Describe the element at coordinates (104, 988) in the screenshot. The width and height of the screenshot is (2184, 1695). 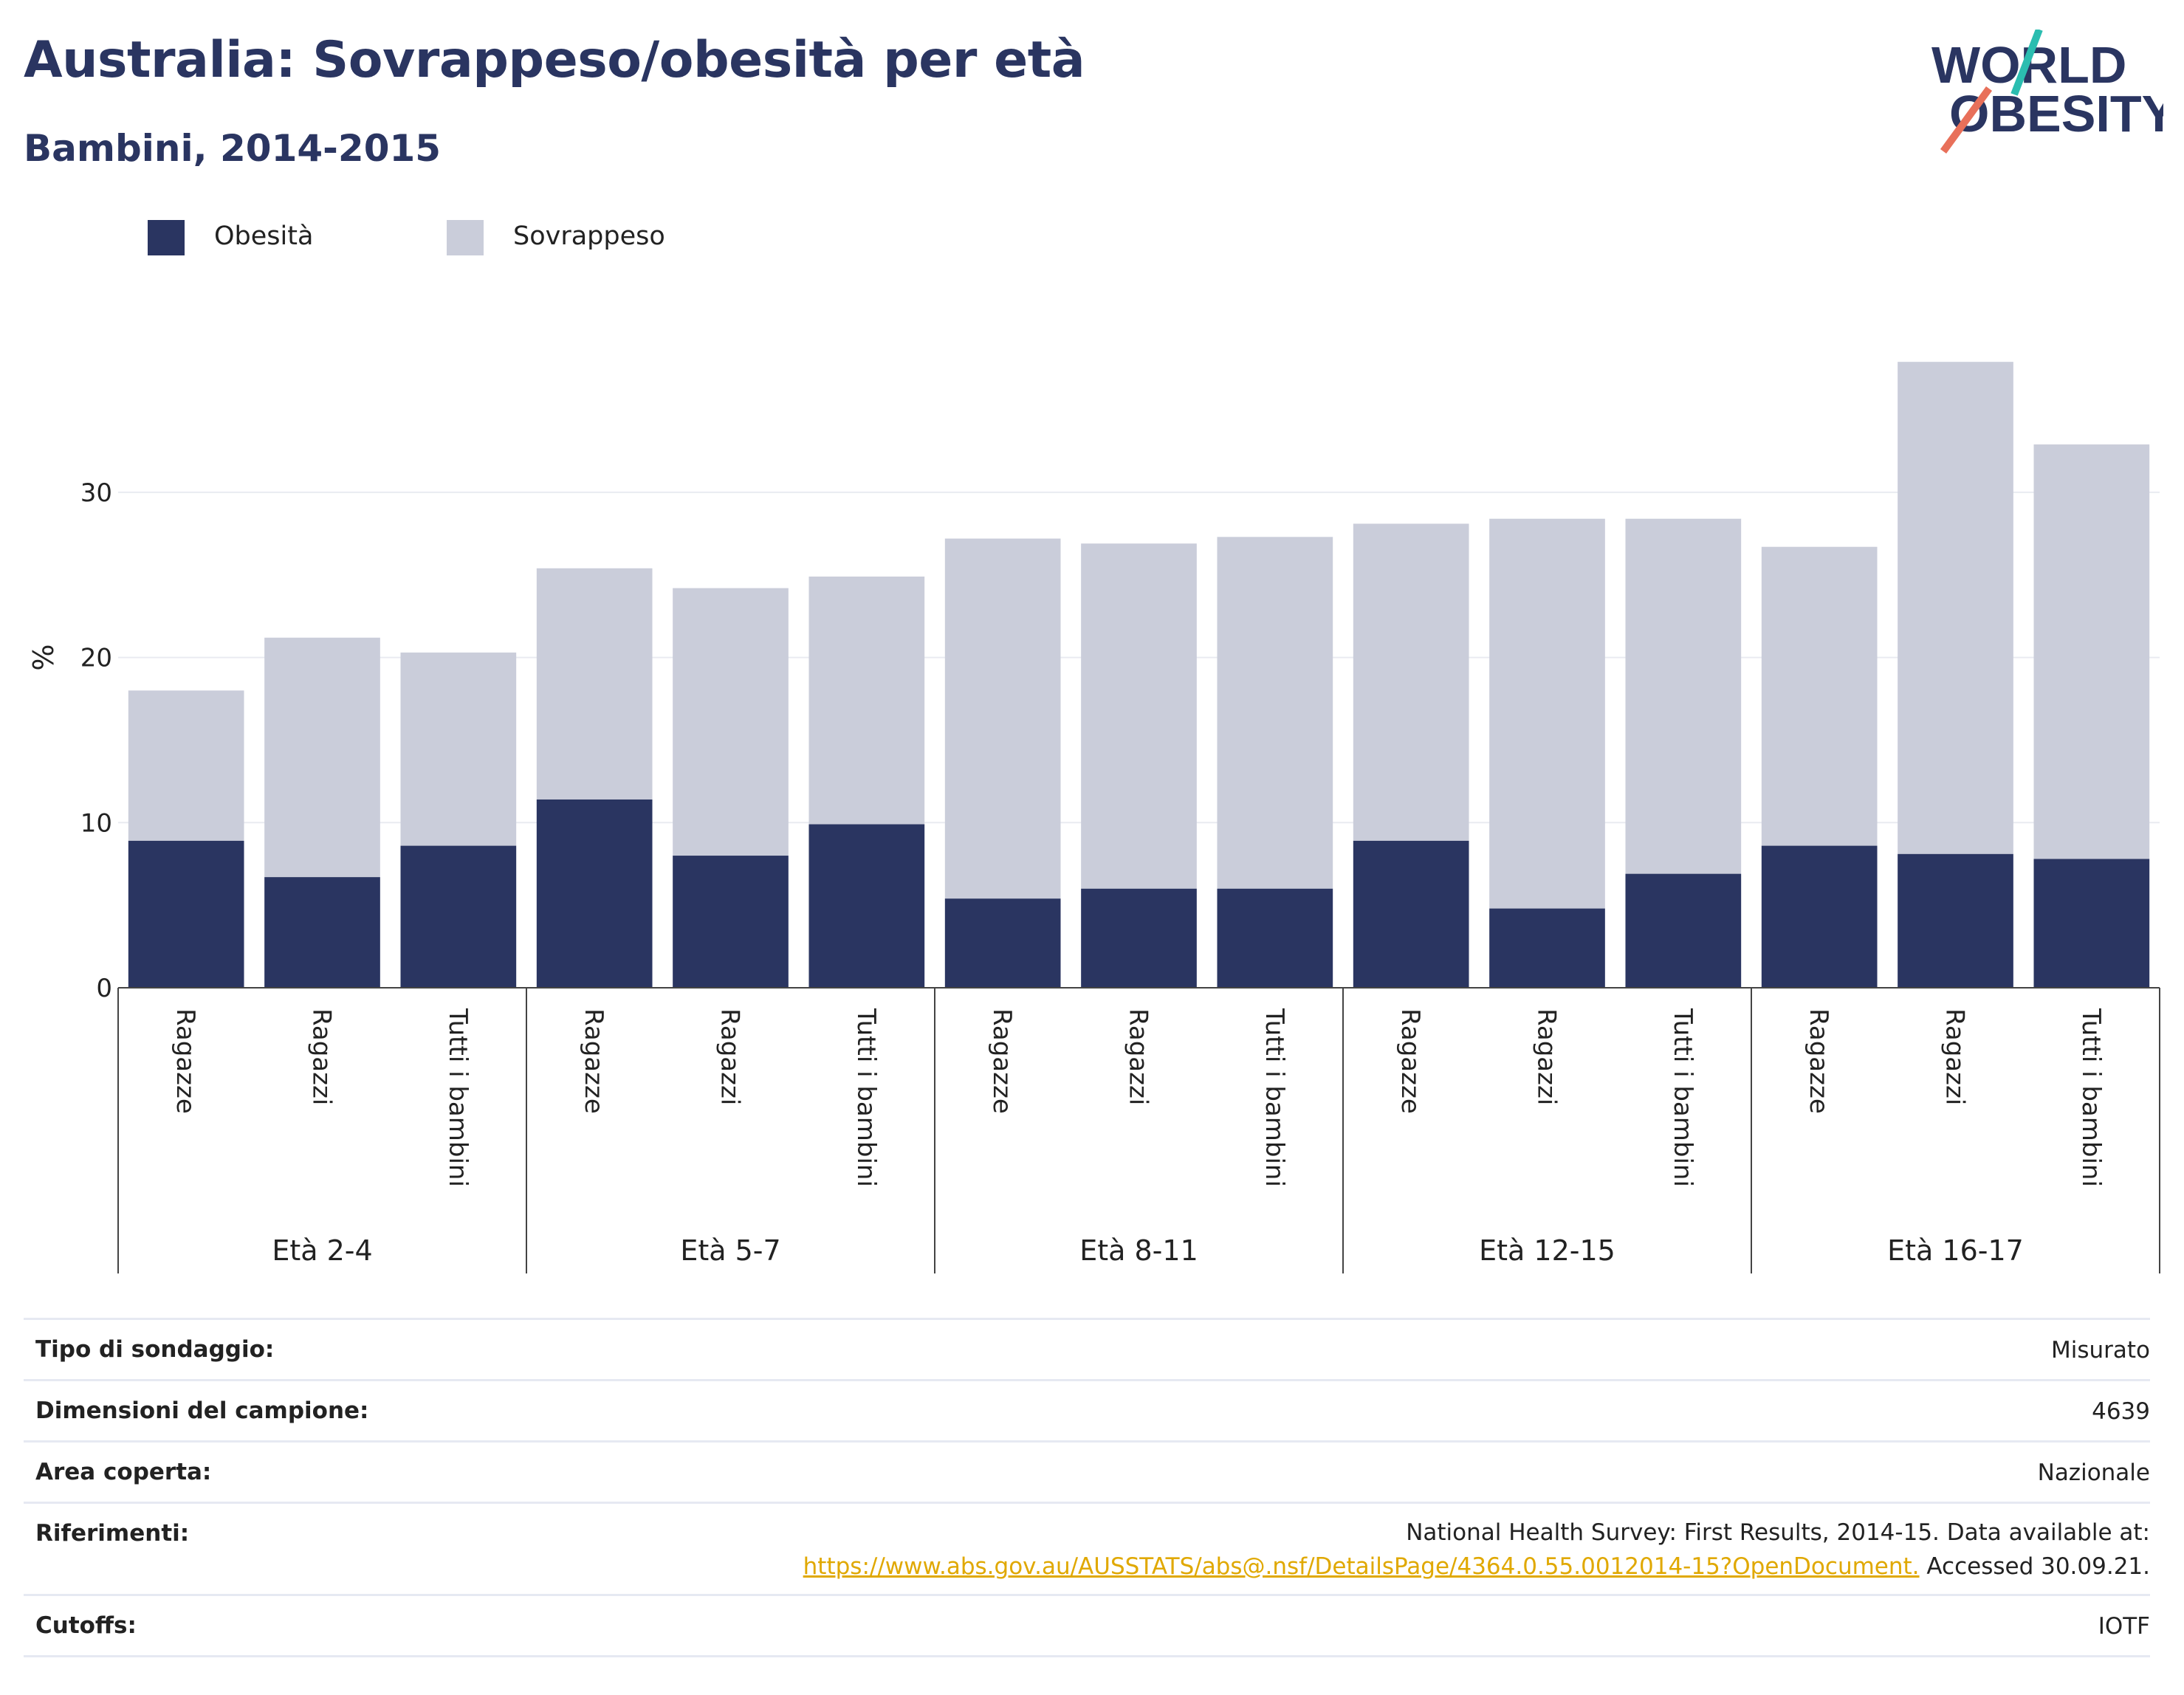
I see `y-tick-label: 0` at that location.